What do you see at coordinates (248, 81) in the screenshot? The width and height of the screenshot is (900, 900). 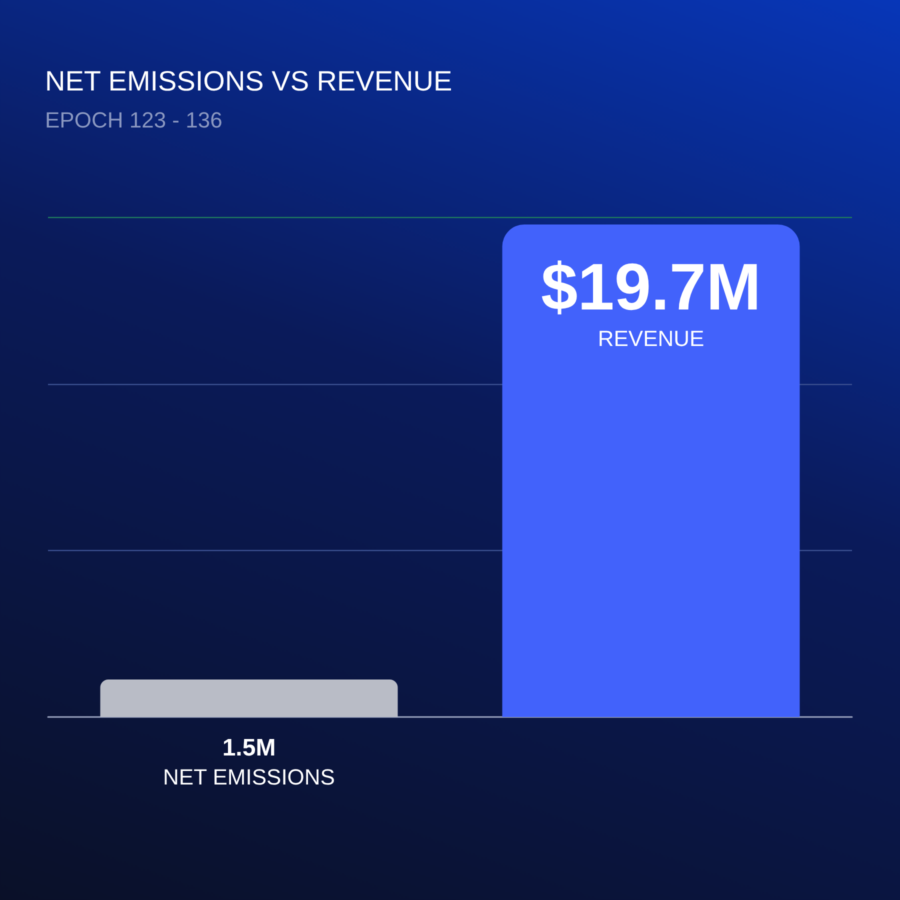 I see `chart-title: NET EMISSIONS VS REVENUE` at bounding box center [248, 81].